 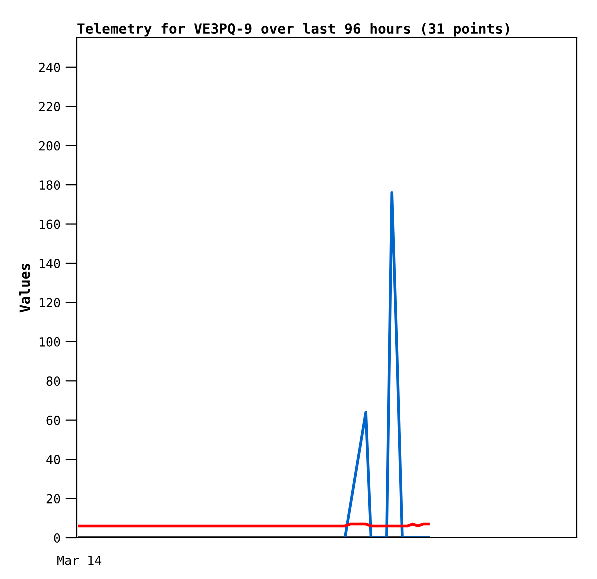 What do you see at coordinates (50, 342) in the screenshot?
I see `y-tick-label: 100` at bounding box center [50, 342].